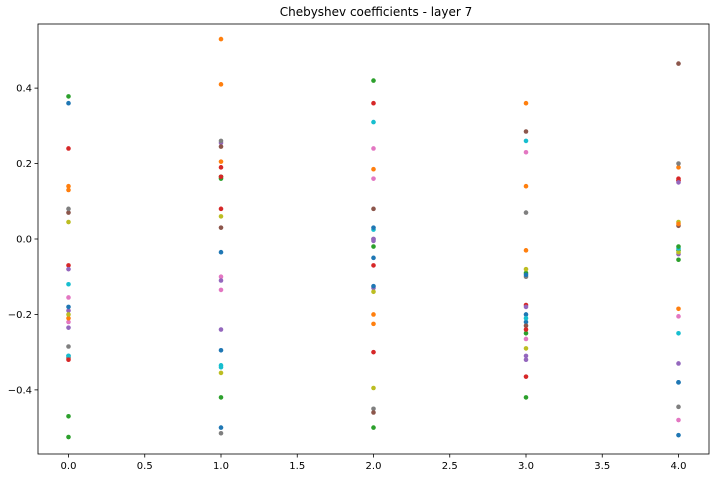  What do you see at coordinates (221, 397) in the screenshot?
I see `data-point-s13-x1` at bounding box center [221, 397].